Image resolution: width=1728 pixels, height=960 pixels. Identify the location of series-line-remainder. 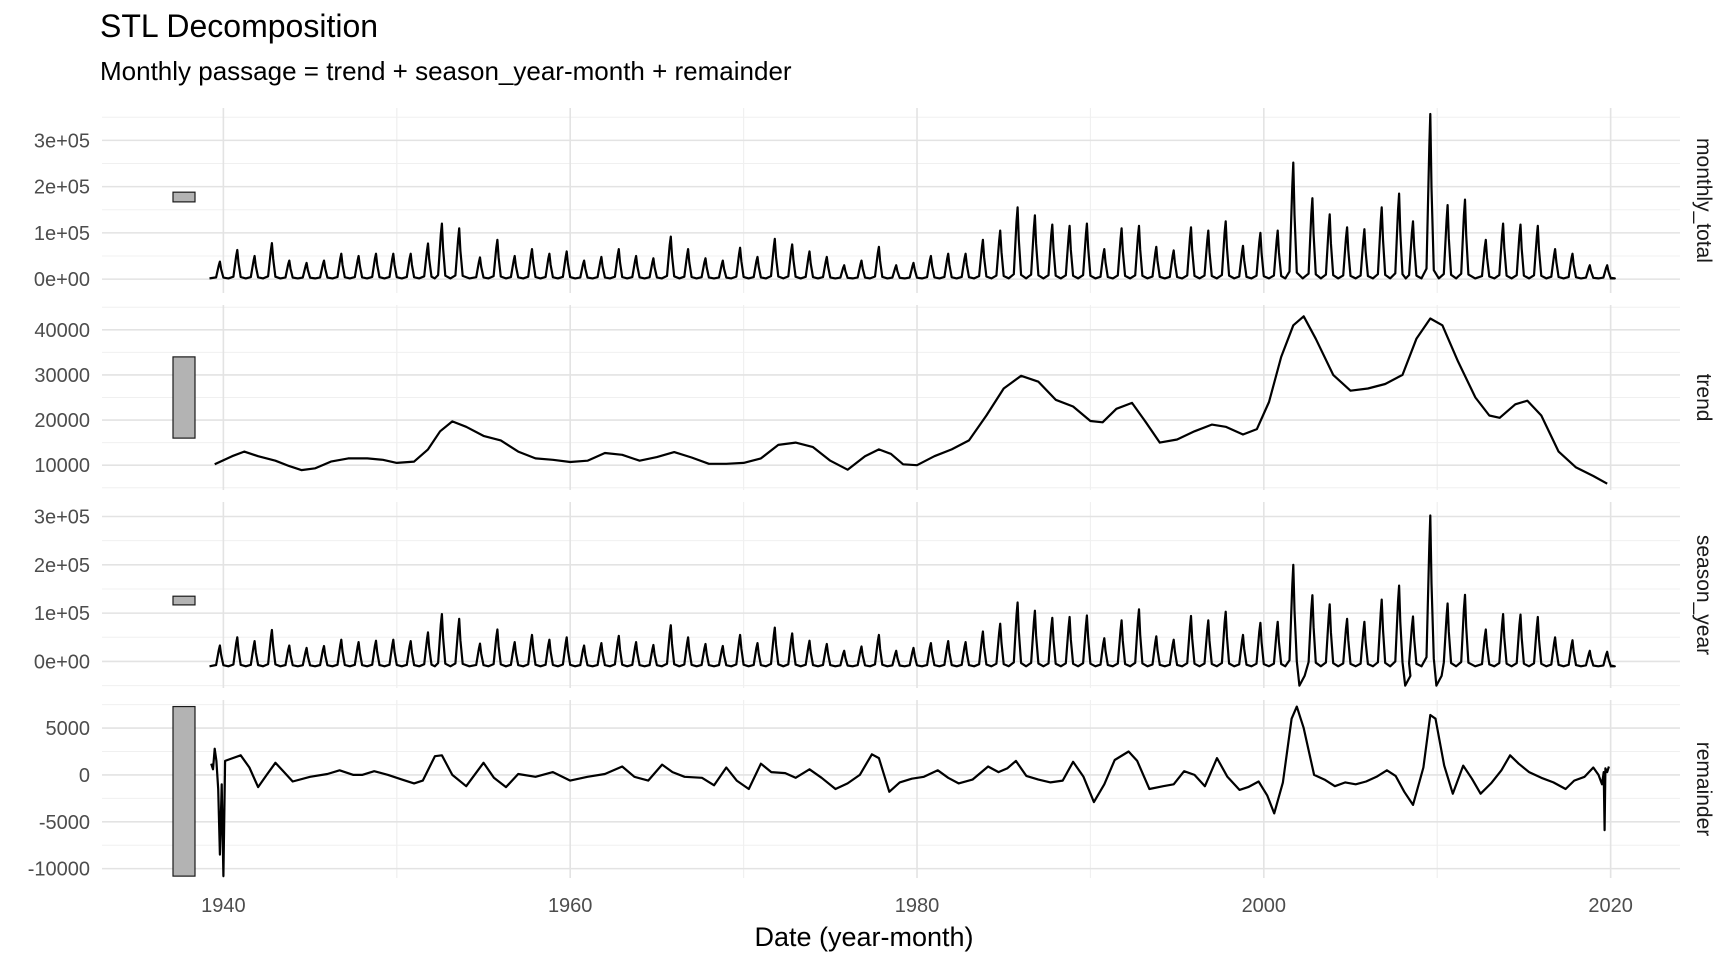
(910, 791).